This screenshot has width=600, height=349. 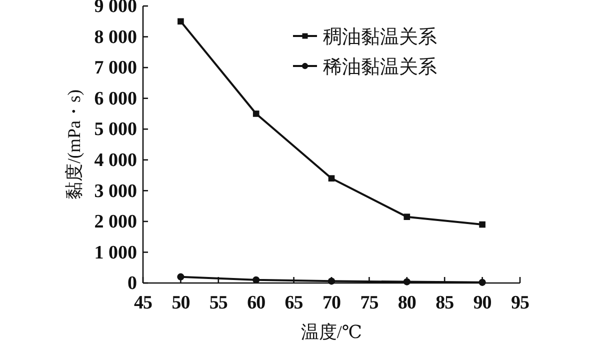 I want to click on y-tick-label: 6 000, so click(x=115, y=99).